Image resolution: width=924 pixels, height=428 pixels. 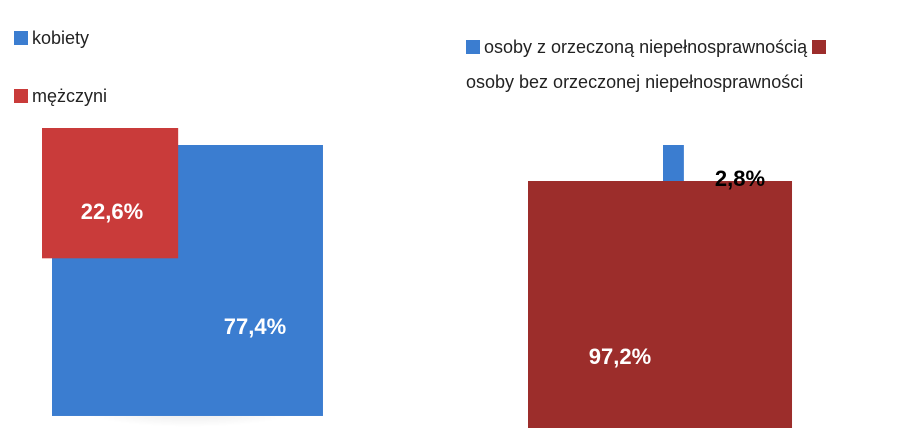 I want to click on data-label: 77,4%, so click(x=255, y=326).